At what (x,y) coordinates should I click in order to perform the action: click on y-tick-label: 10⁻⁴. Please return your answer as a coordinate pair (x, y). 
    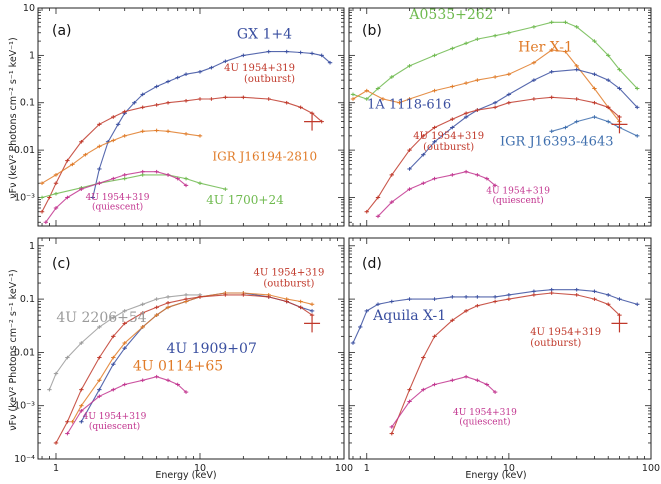
    Looking at the image, I should click on (24, 459).